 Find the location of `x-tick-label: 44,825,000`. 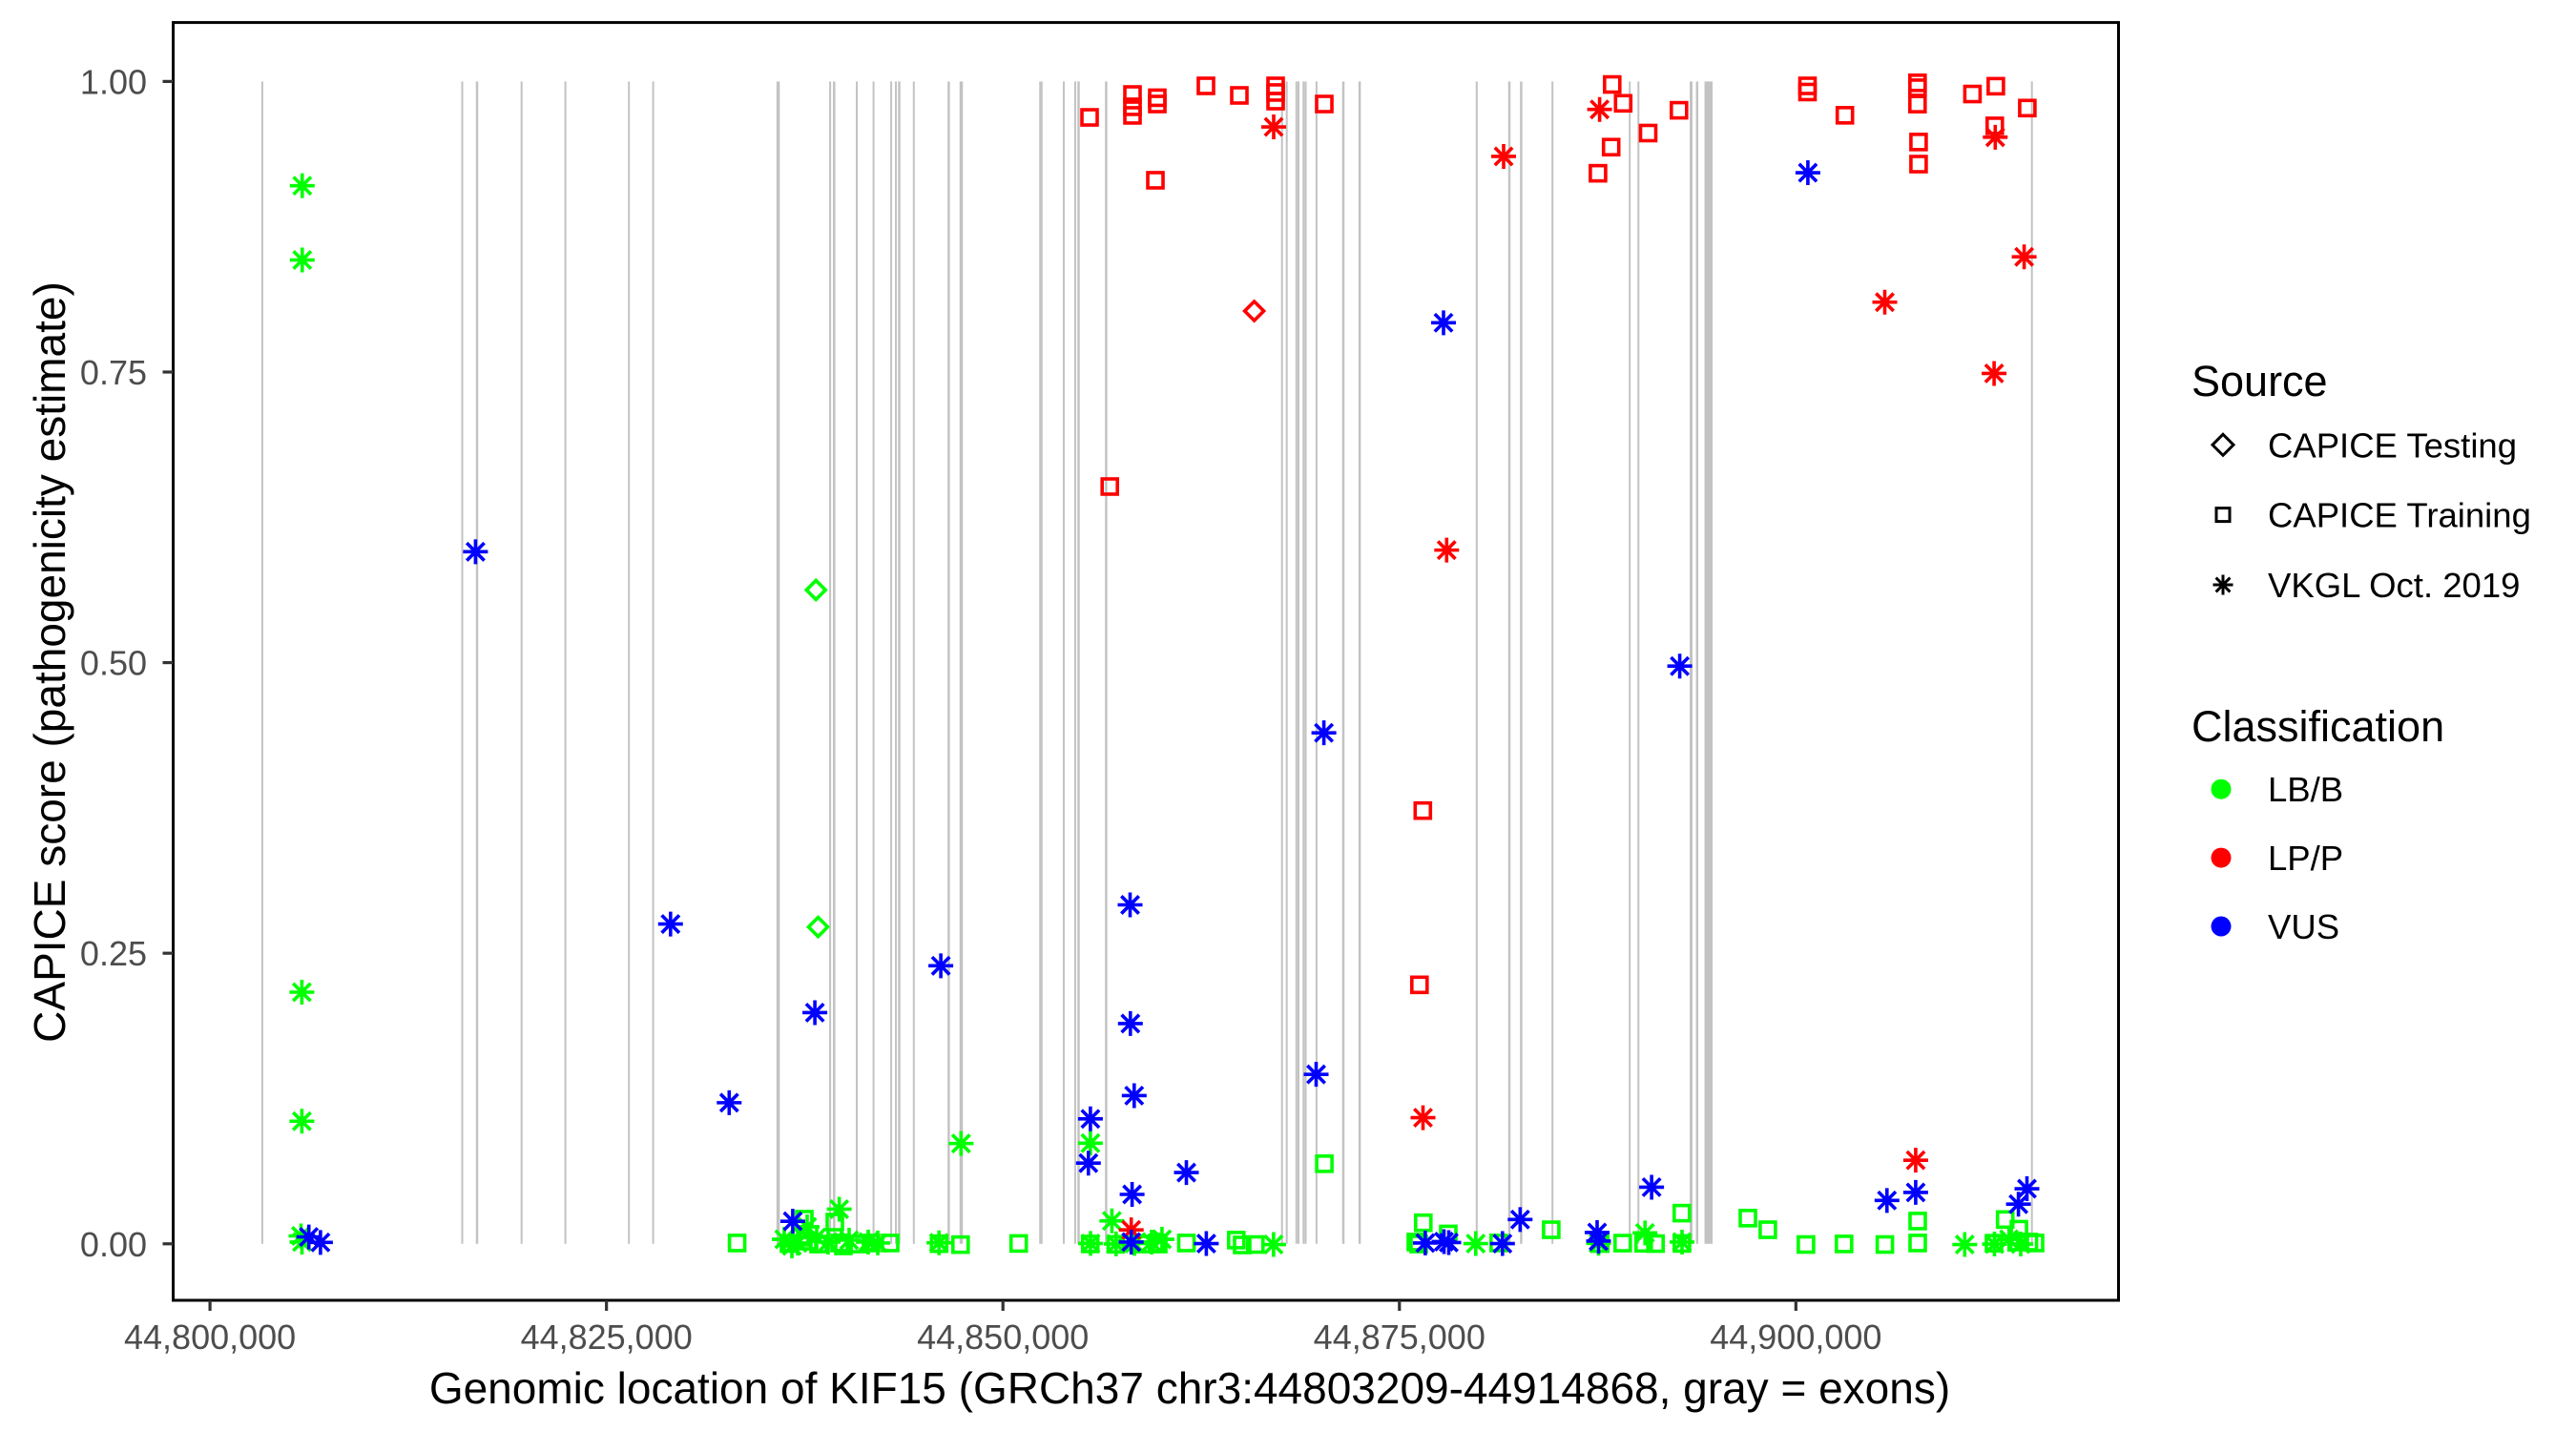

x-tick-label: 44,825,000 is located at coordinates (607, 1337).